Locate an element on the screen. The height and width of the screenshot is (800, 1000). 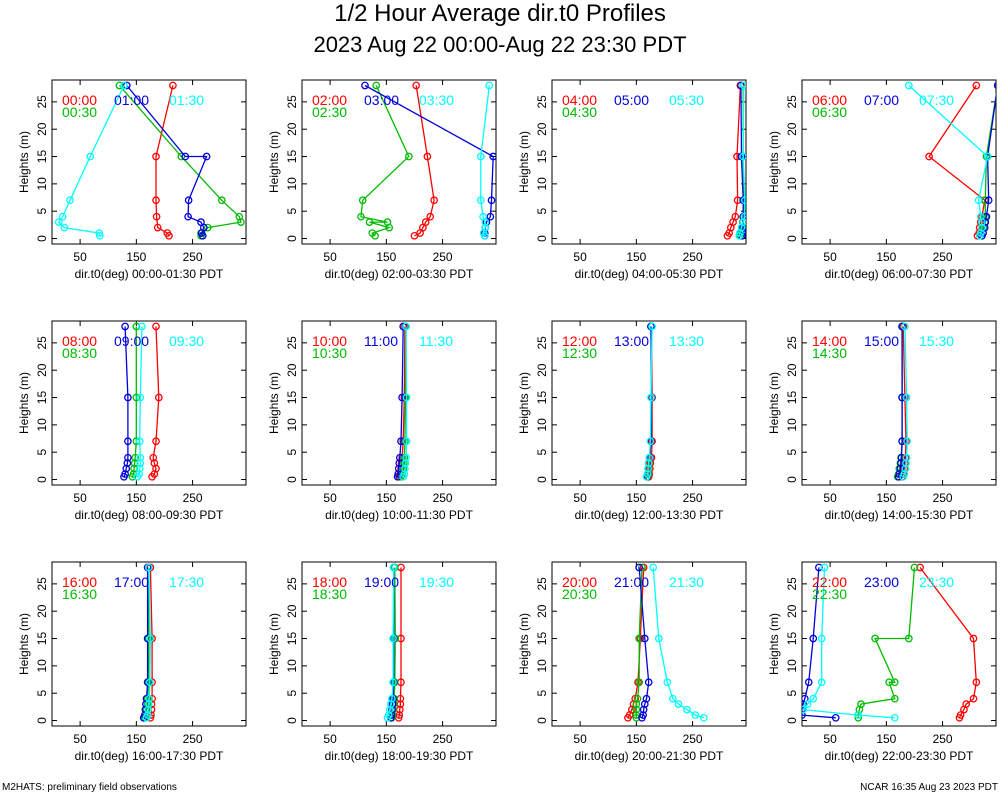
legend-label: 02:00 is located at coordinates (329, 100).